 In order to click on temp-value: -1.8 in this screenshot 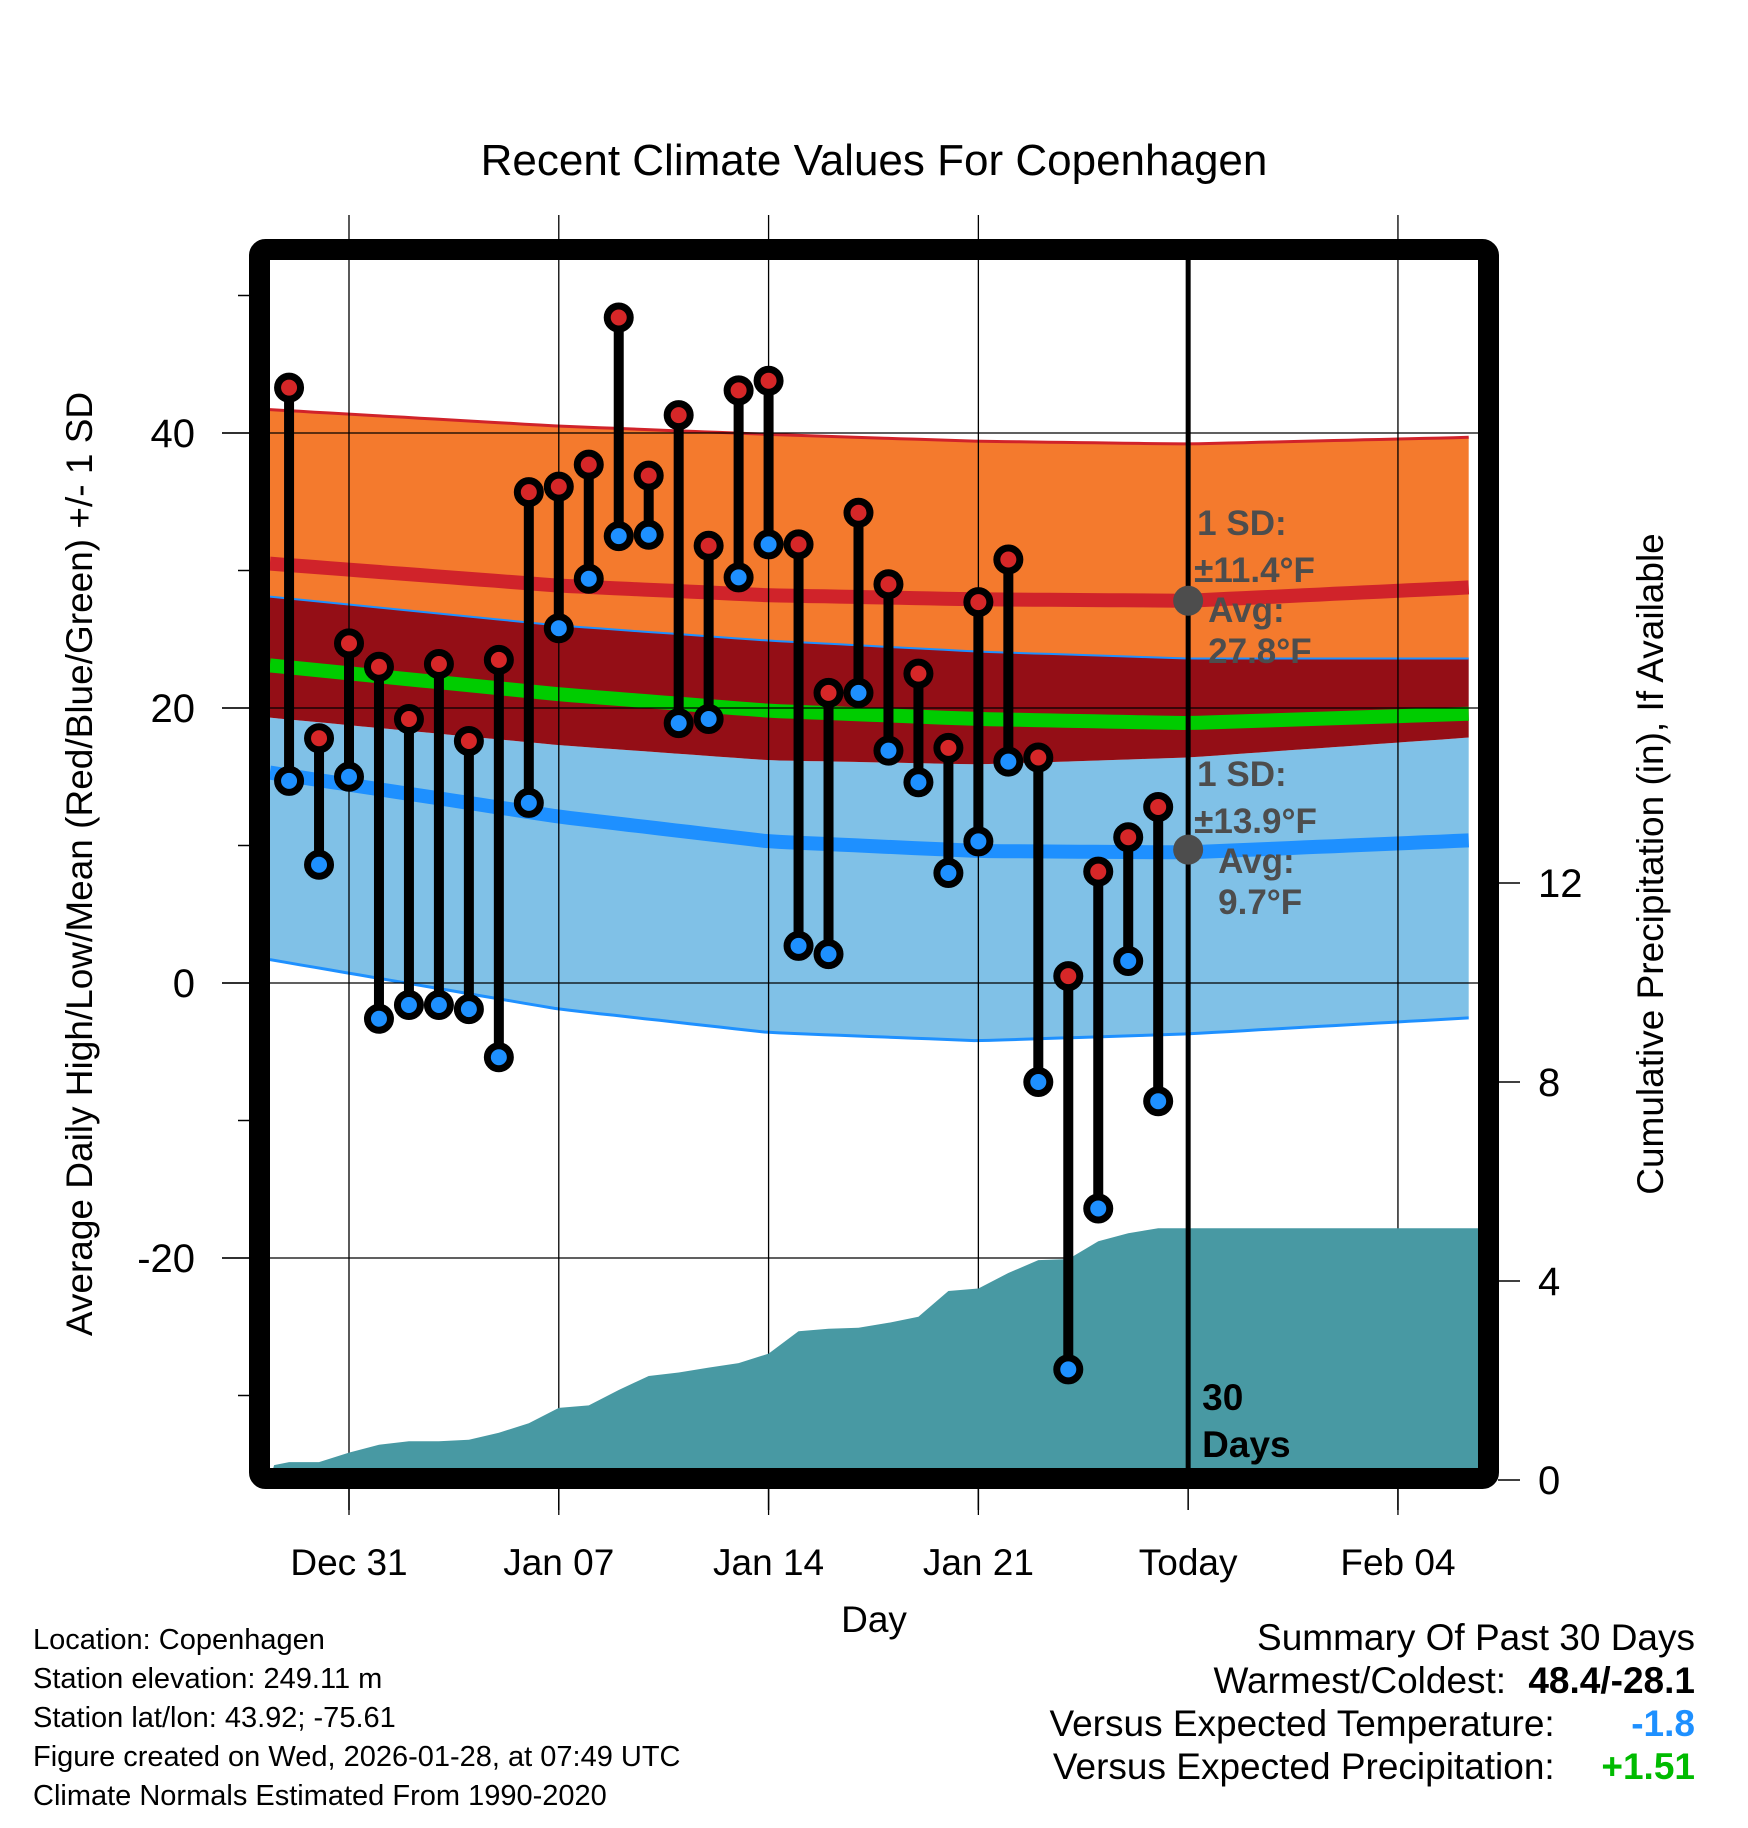, I will do `click(1663, 1723)`.